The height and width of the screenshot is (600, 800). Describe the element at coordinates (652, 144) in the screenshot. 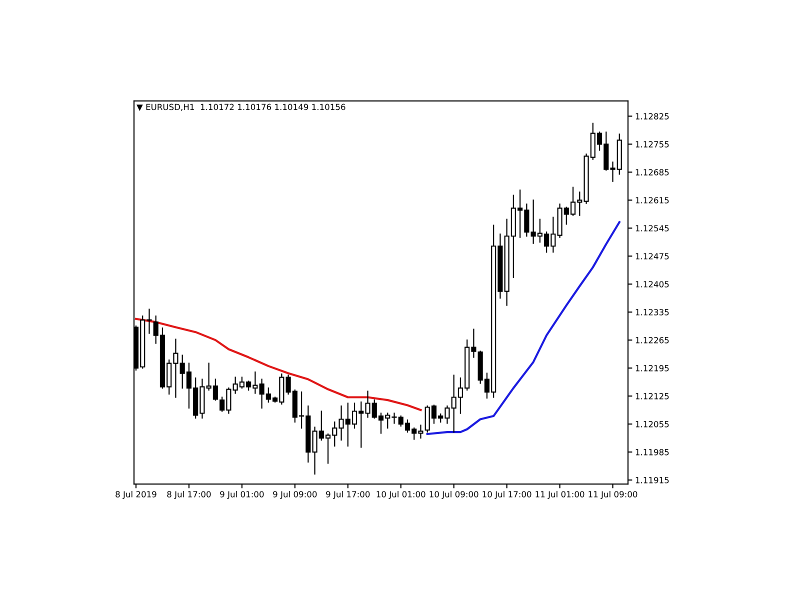

I see `y-tick-label: 1.12755` at that location.